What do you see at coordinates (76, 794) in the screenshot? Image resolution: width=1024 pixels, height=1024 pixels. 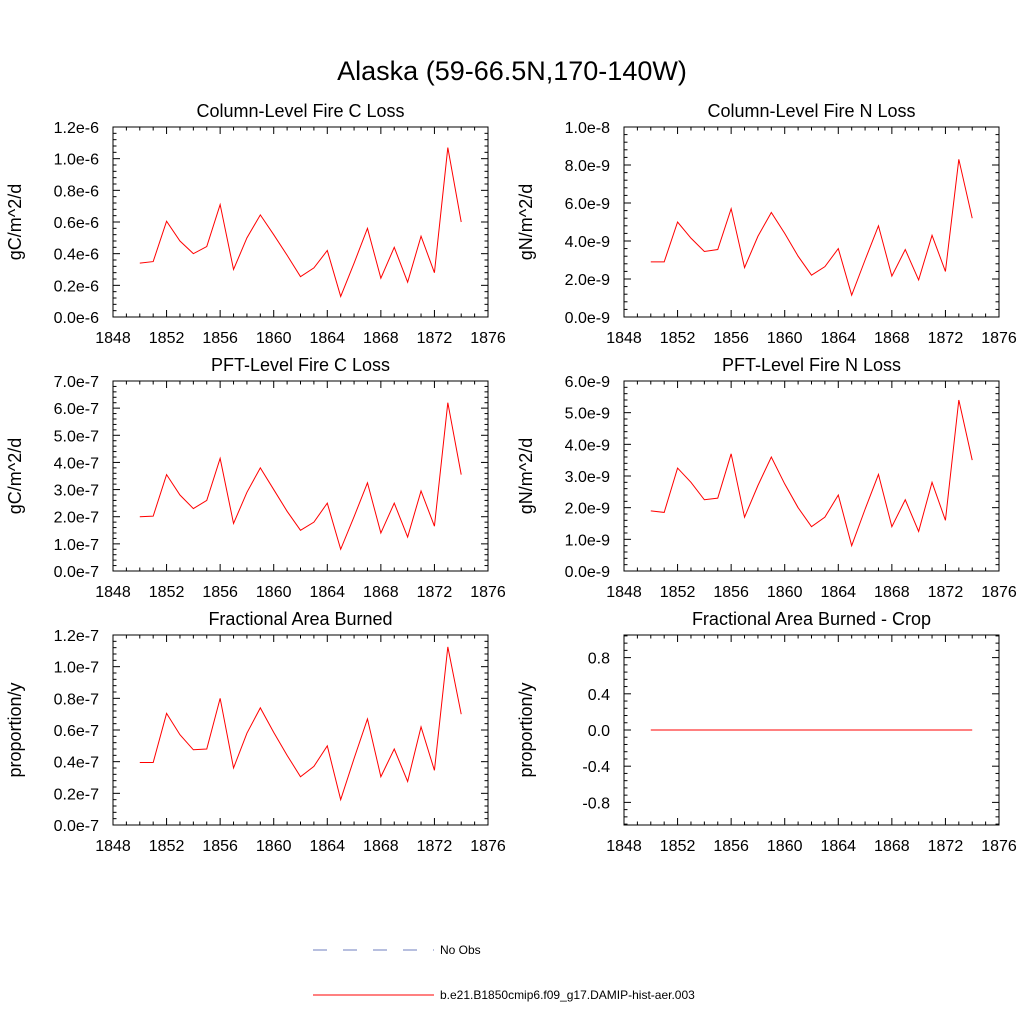 I see `y-tick-label: 0.2e-7` at bounding box center [76, 794].